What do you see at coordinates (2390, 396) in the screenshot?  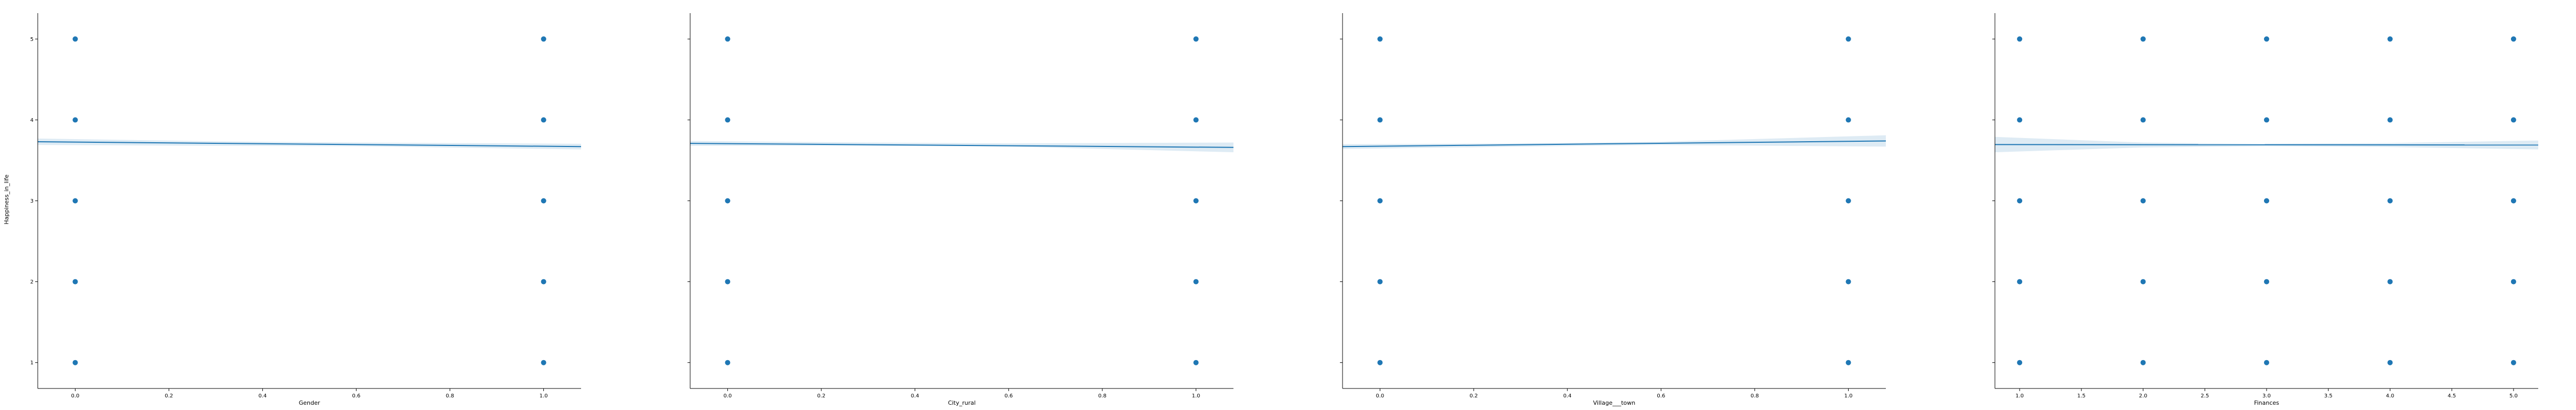 I see `x-tick-label: 4.0` at bounding box center [2390, 396].